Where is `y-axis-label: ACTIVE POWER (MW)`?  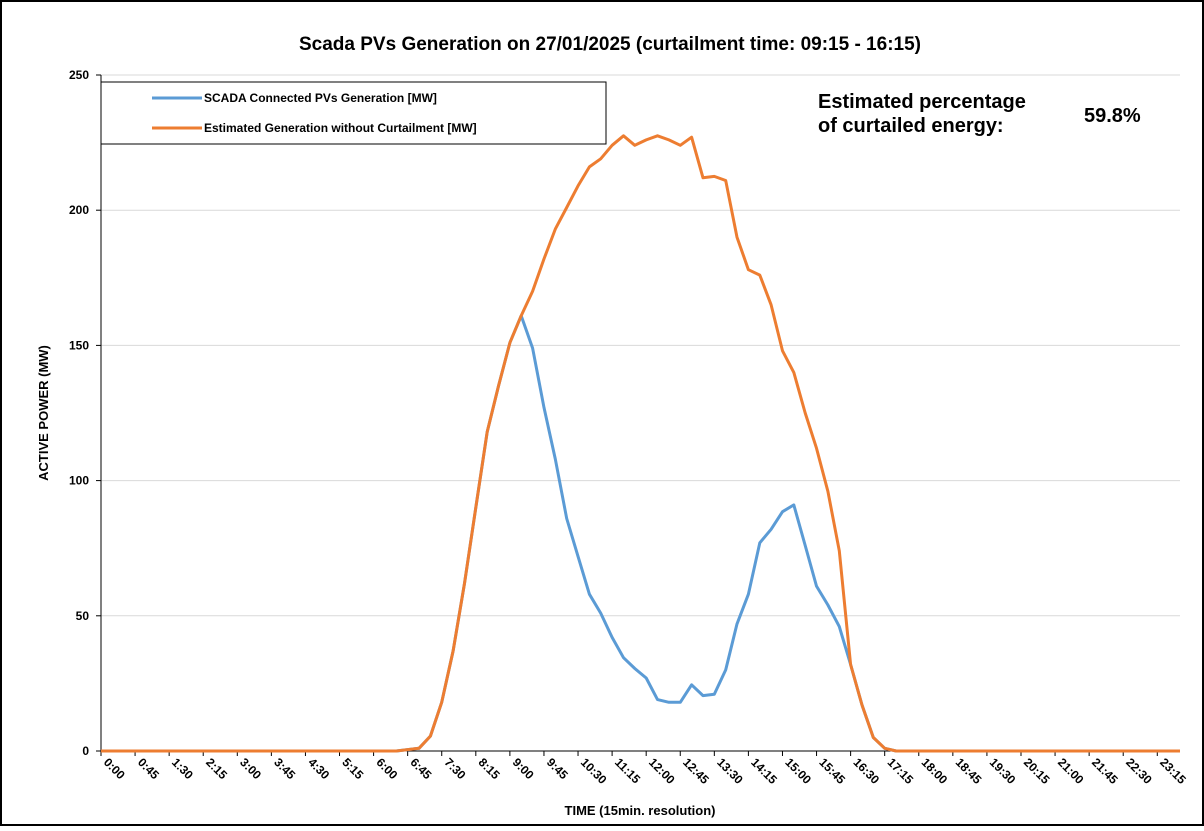
y-axis-label: ACTIVE POWER (MW) is located at coordinates (43, 413).